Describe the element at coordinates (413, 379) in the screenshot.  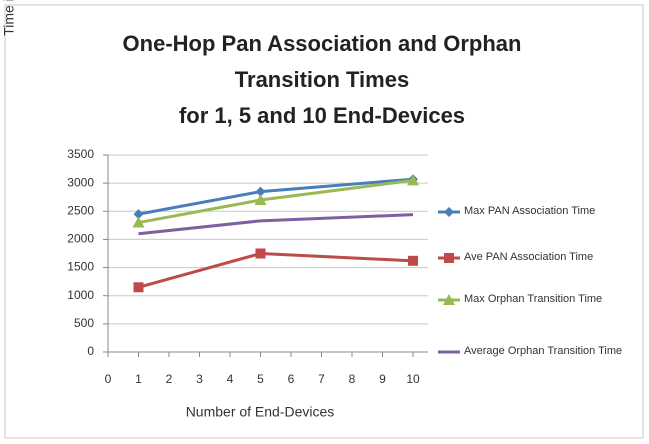
I see `x-tick-label: 10` at that location.